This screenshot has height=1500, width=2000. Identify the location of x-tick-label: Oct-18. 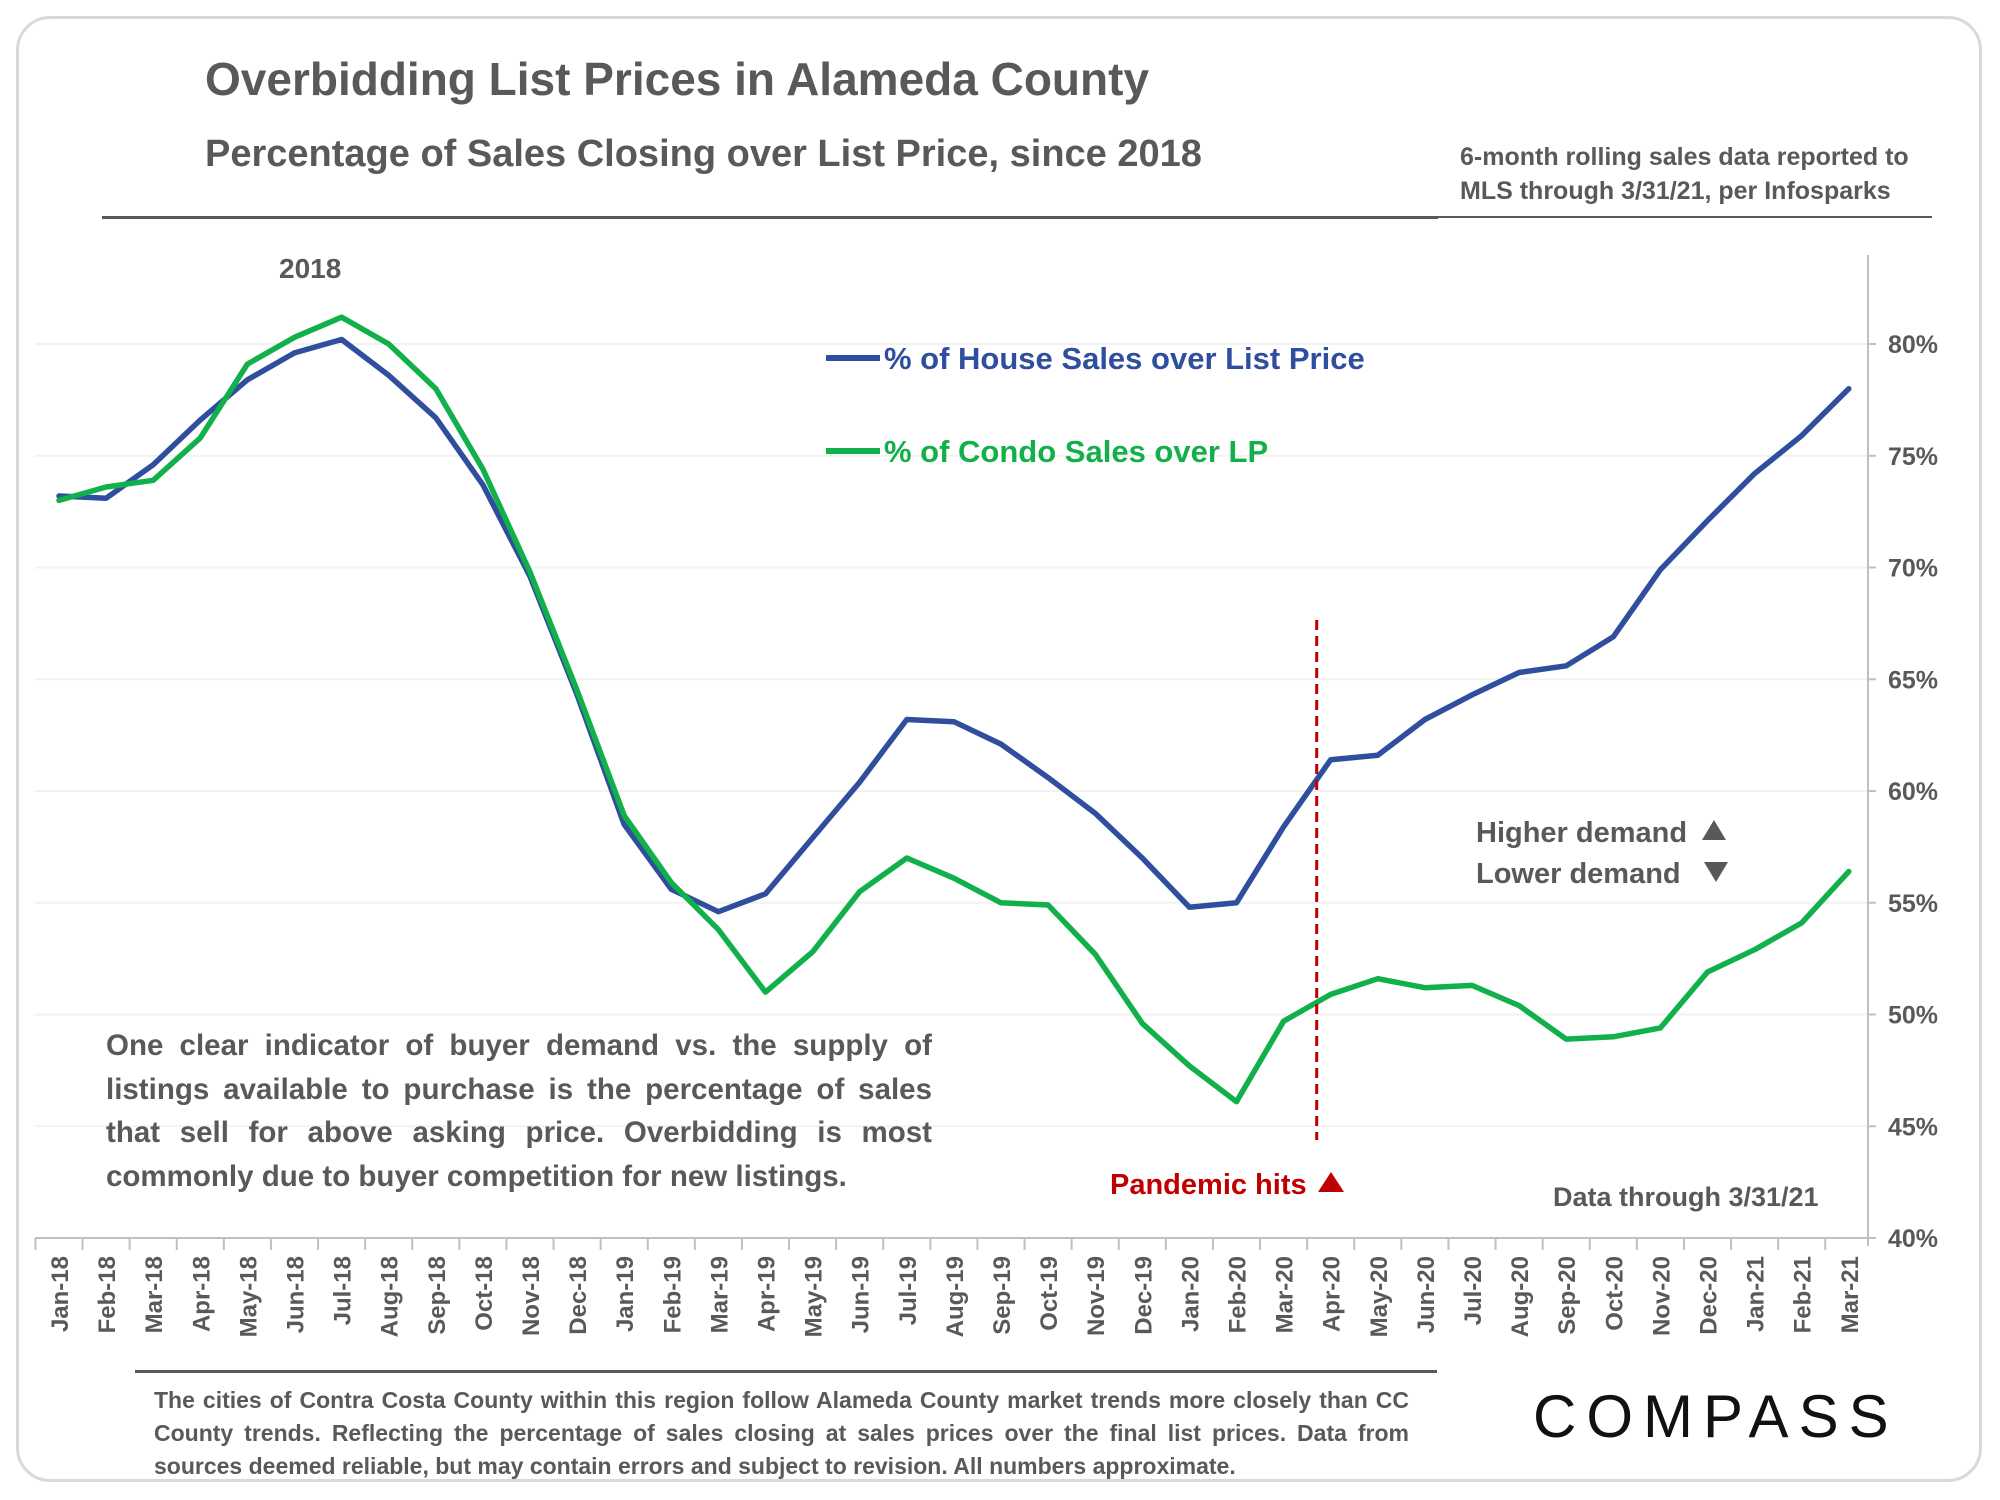
(484, 1293).